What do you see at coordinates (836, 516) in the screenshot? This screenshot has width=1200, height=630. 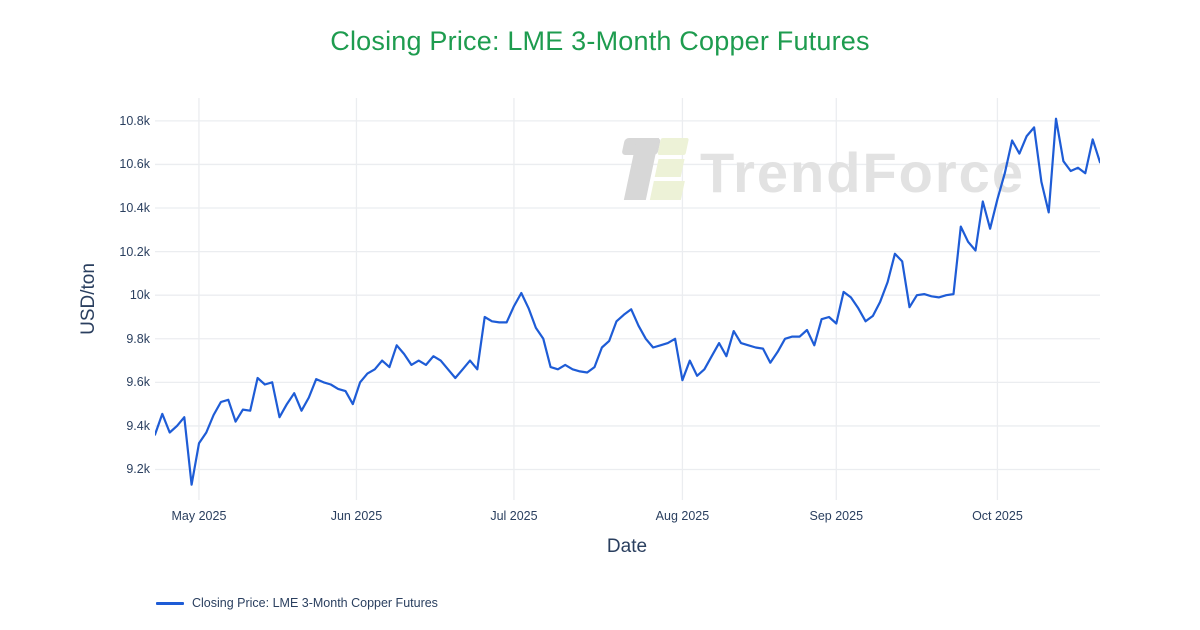 I see `x-tick-label: Sep 2025` at bounding box center [836, 516].